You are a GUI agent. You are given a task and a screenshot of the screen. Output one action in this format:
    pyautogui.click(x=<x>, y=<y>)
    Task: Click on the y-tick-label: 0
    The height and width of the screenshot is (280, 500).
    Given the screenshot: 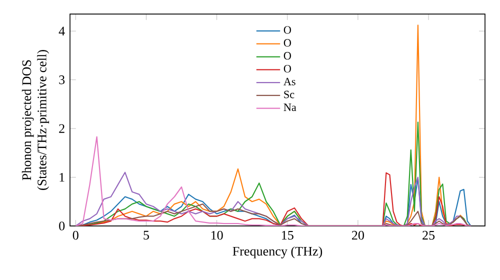 What is the action you would take?
    pyautogui.click(x=62, y=226)
    